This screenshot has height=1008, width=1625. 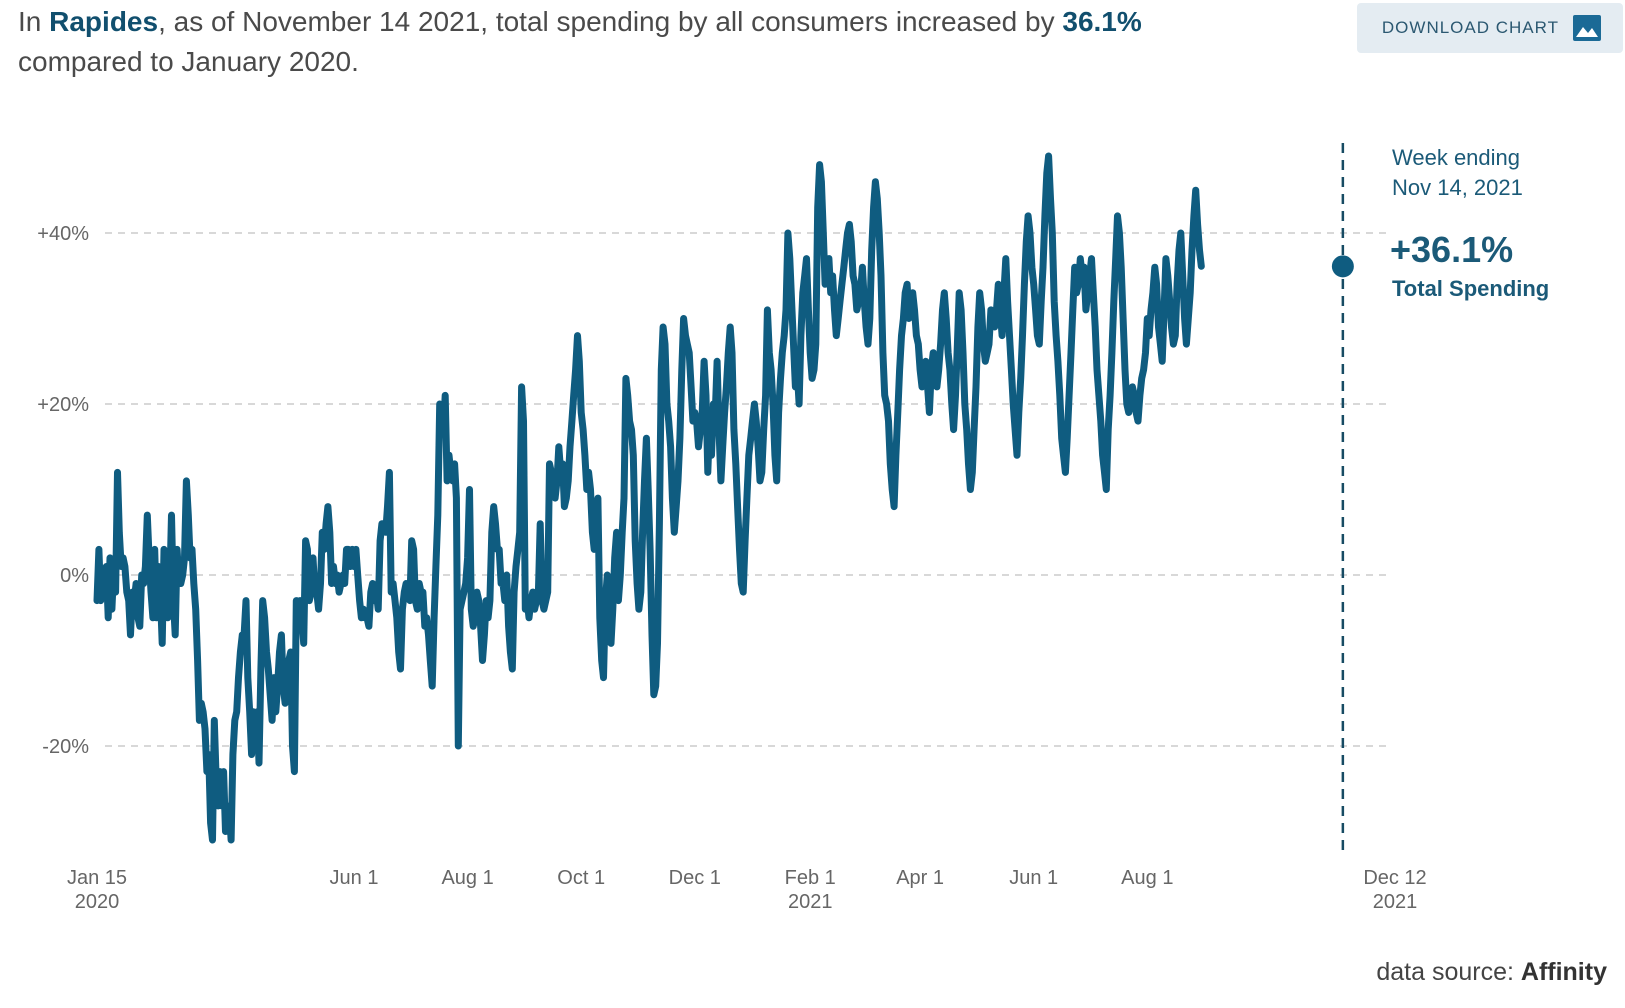 I want to click on x-tick-label: Feb 1, so click(x=810, y=878).